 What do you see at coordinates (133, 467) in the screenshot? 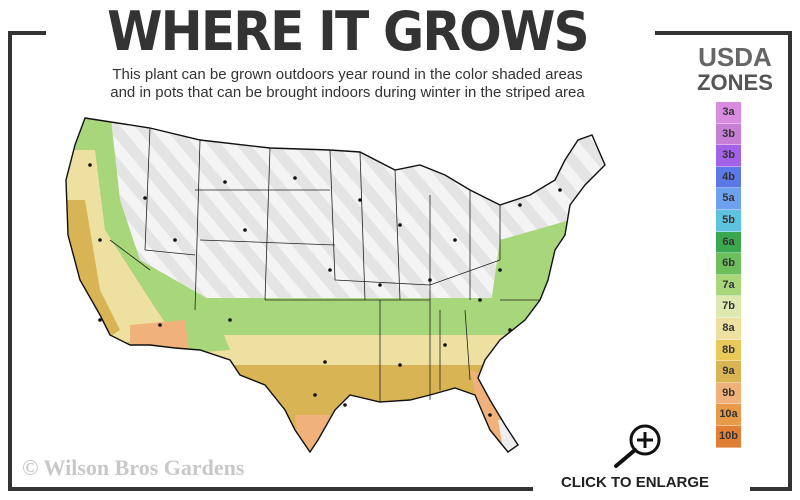
I see `copyright-watermark: © Wilson Bros Gardens` at bounding box center [133, 467].